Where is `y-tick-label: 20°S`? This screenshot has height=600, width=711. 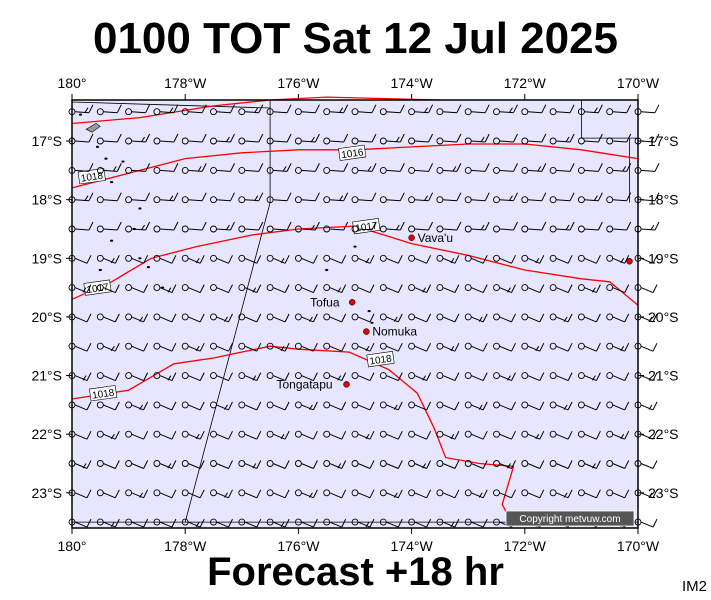
y-tick-label: 20°S is located at coordinates (663, 317).